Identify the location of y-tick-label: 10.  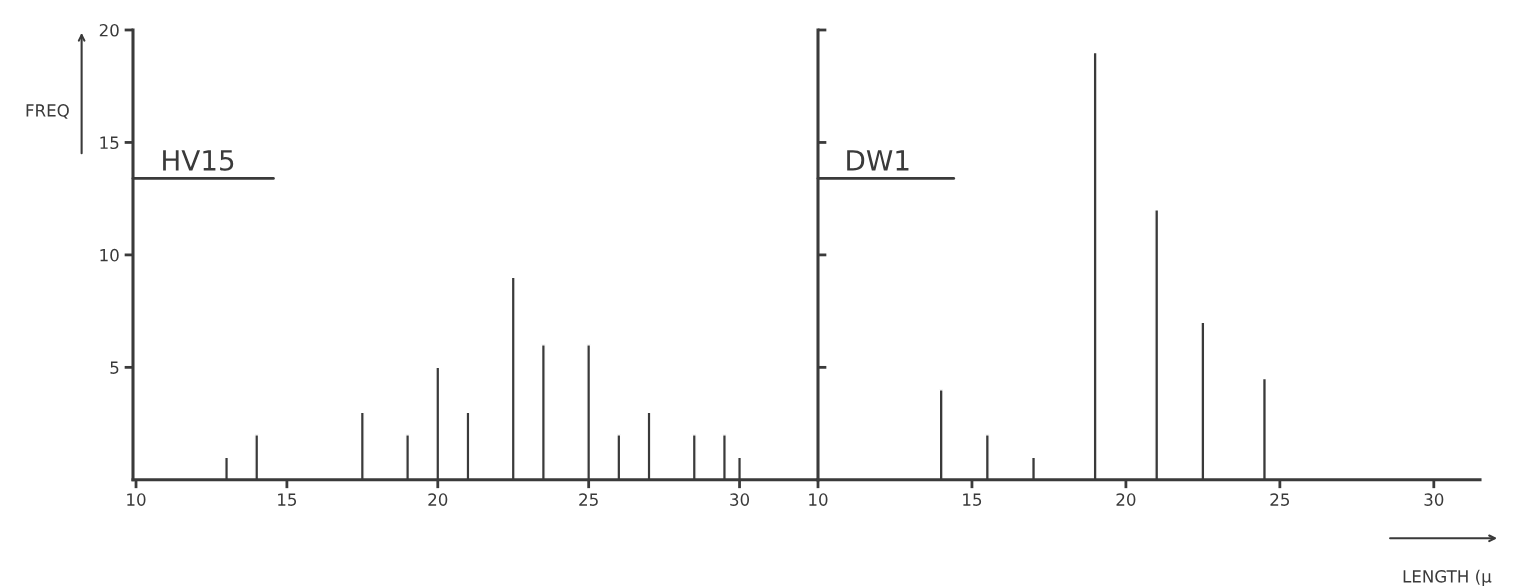
(109, 255).